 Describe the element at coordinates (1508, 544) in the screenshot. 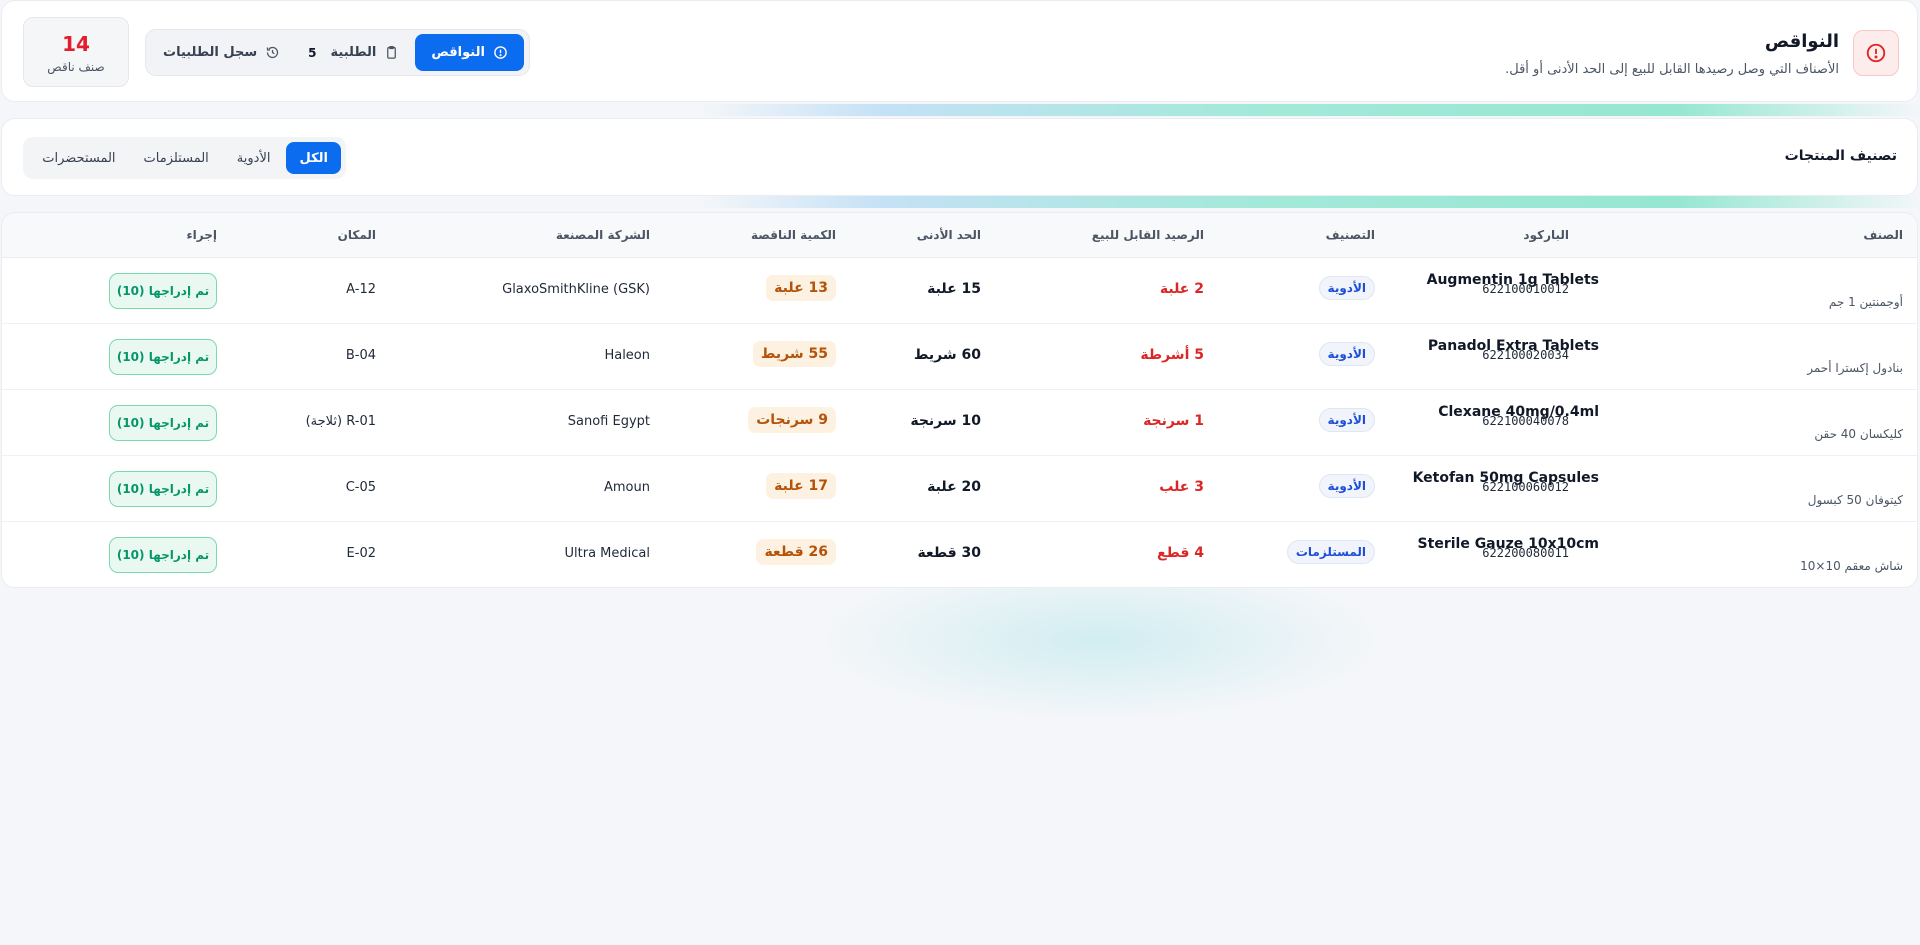

I see `item-name: Sterile Gauze 10x10cm` at that location.